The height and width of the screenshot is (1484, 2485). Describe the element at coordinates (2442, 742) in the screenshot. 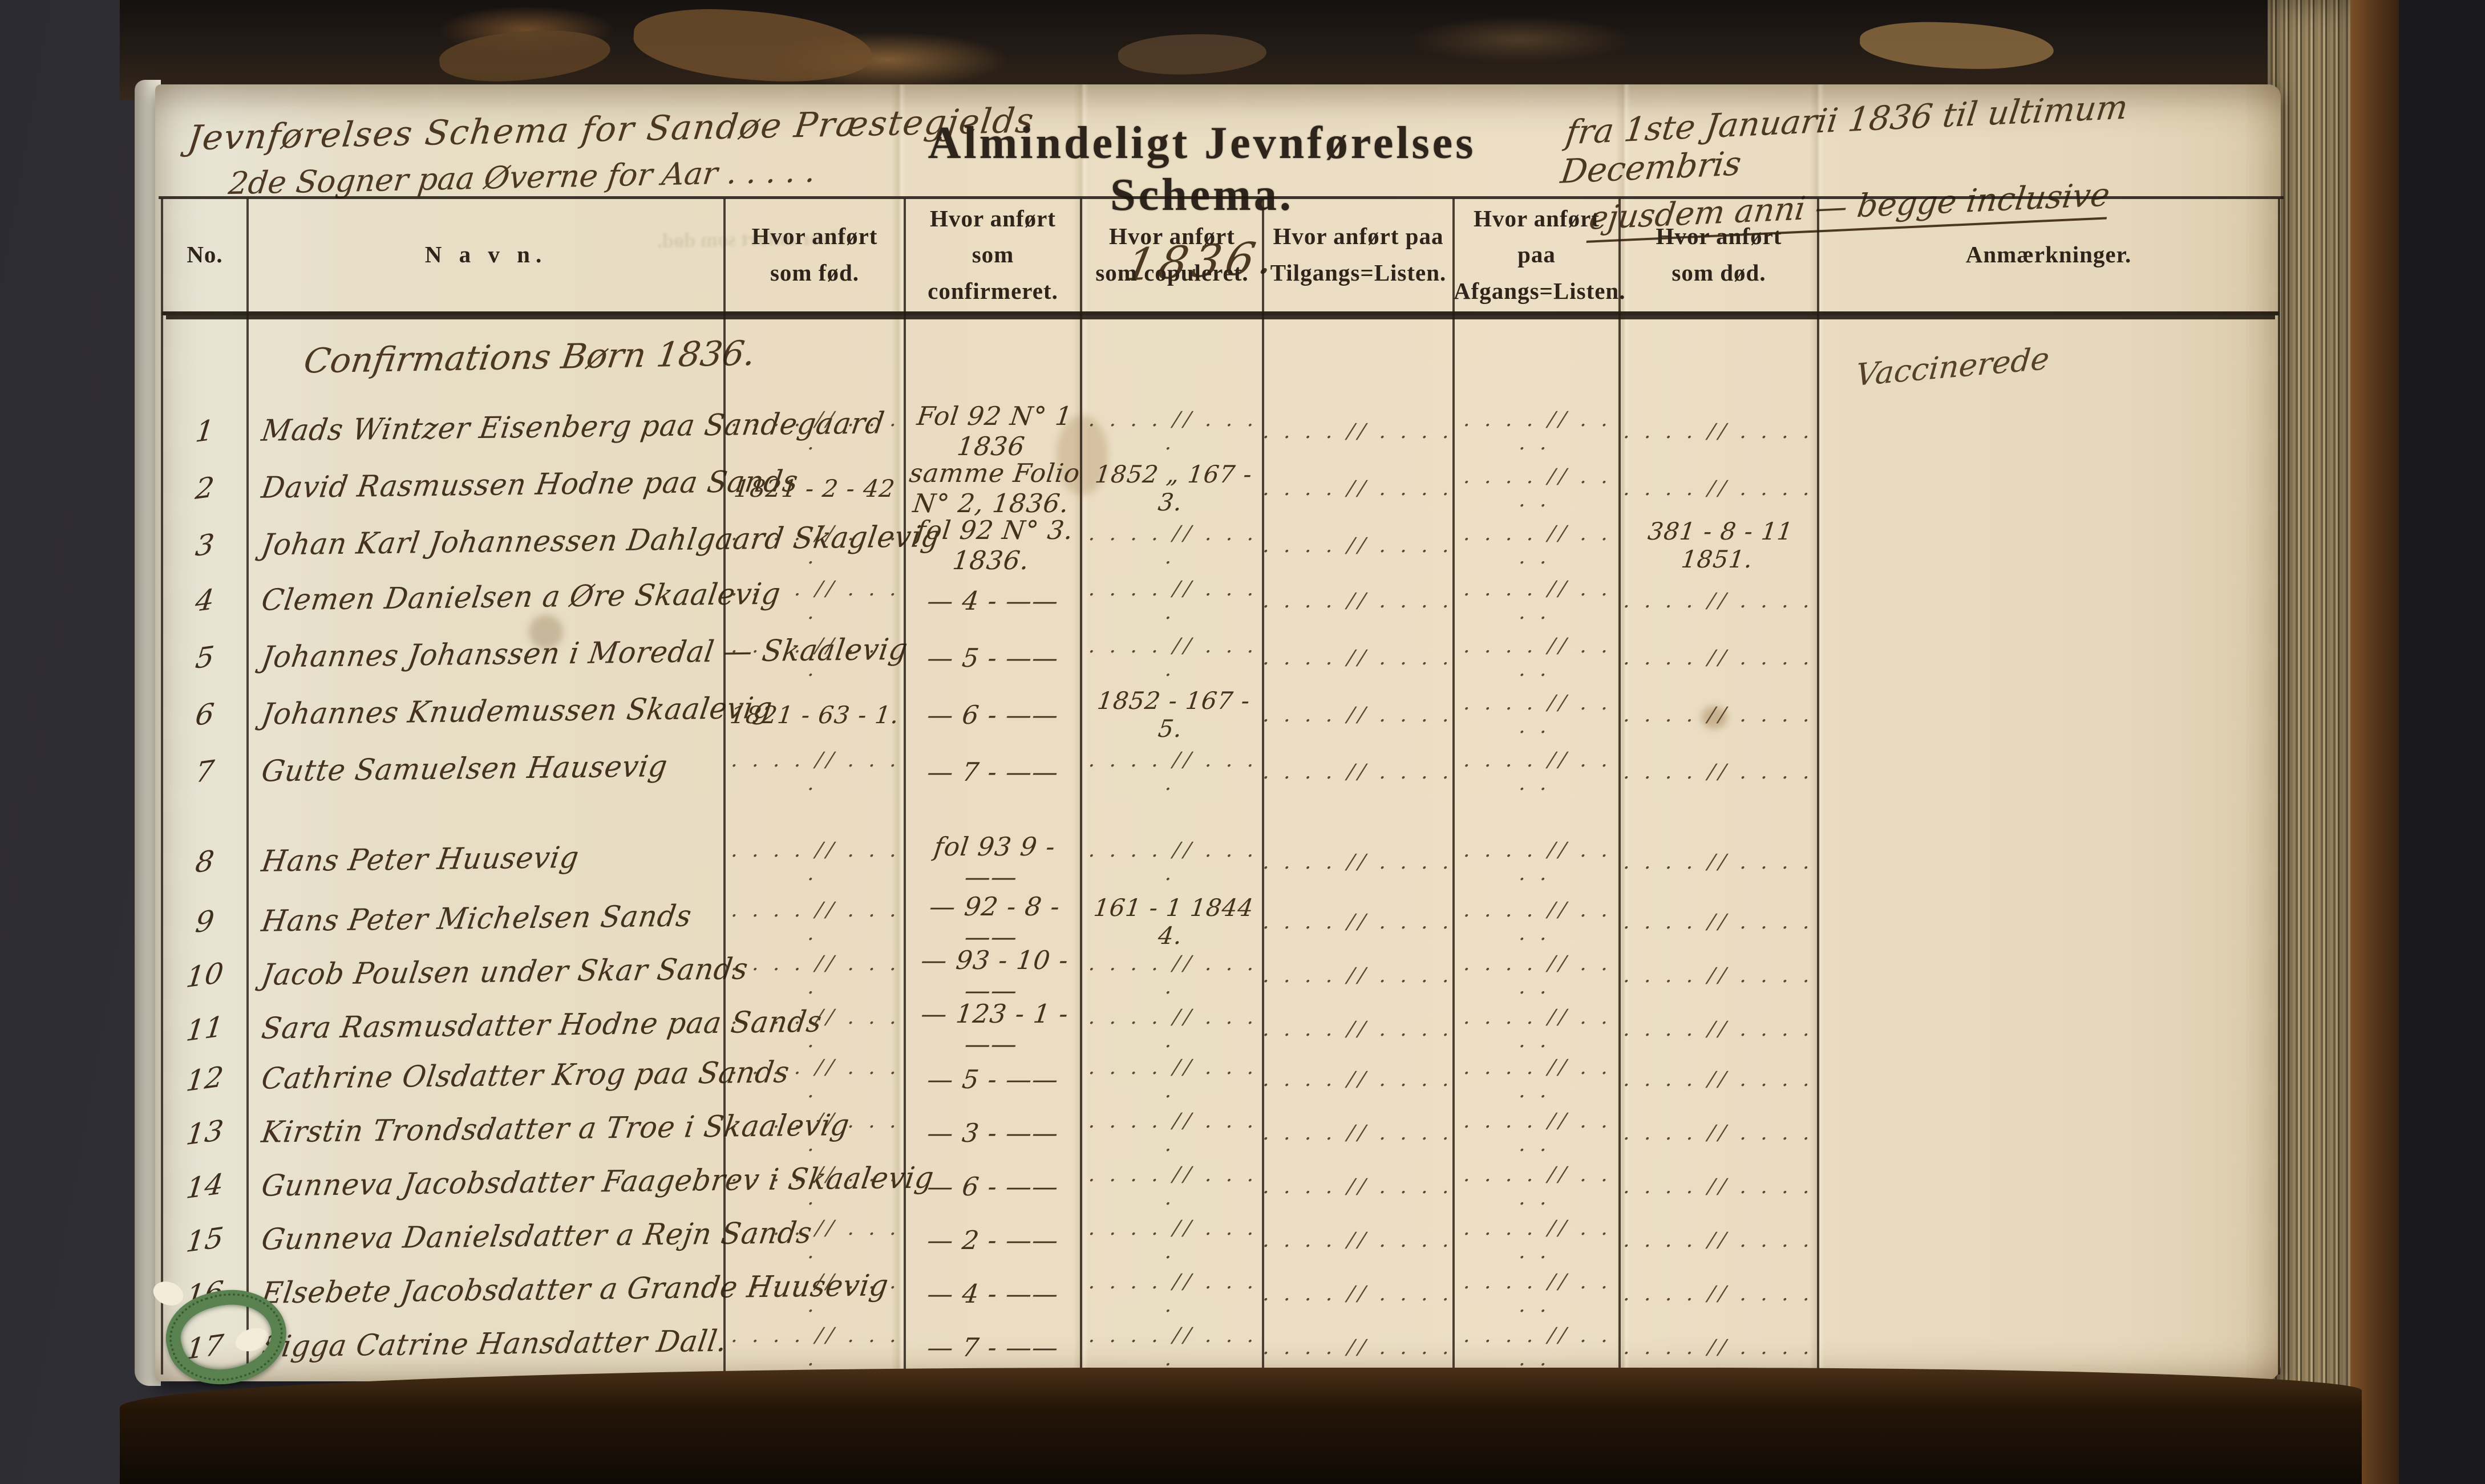

I see `background-right` at that location.